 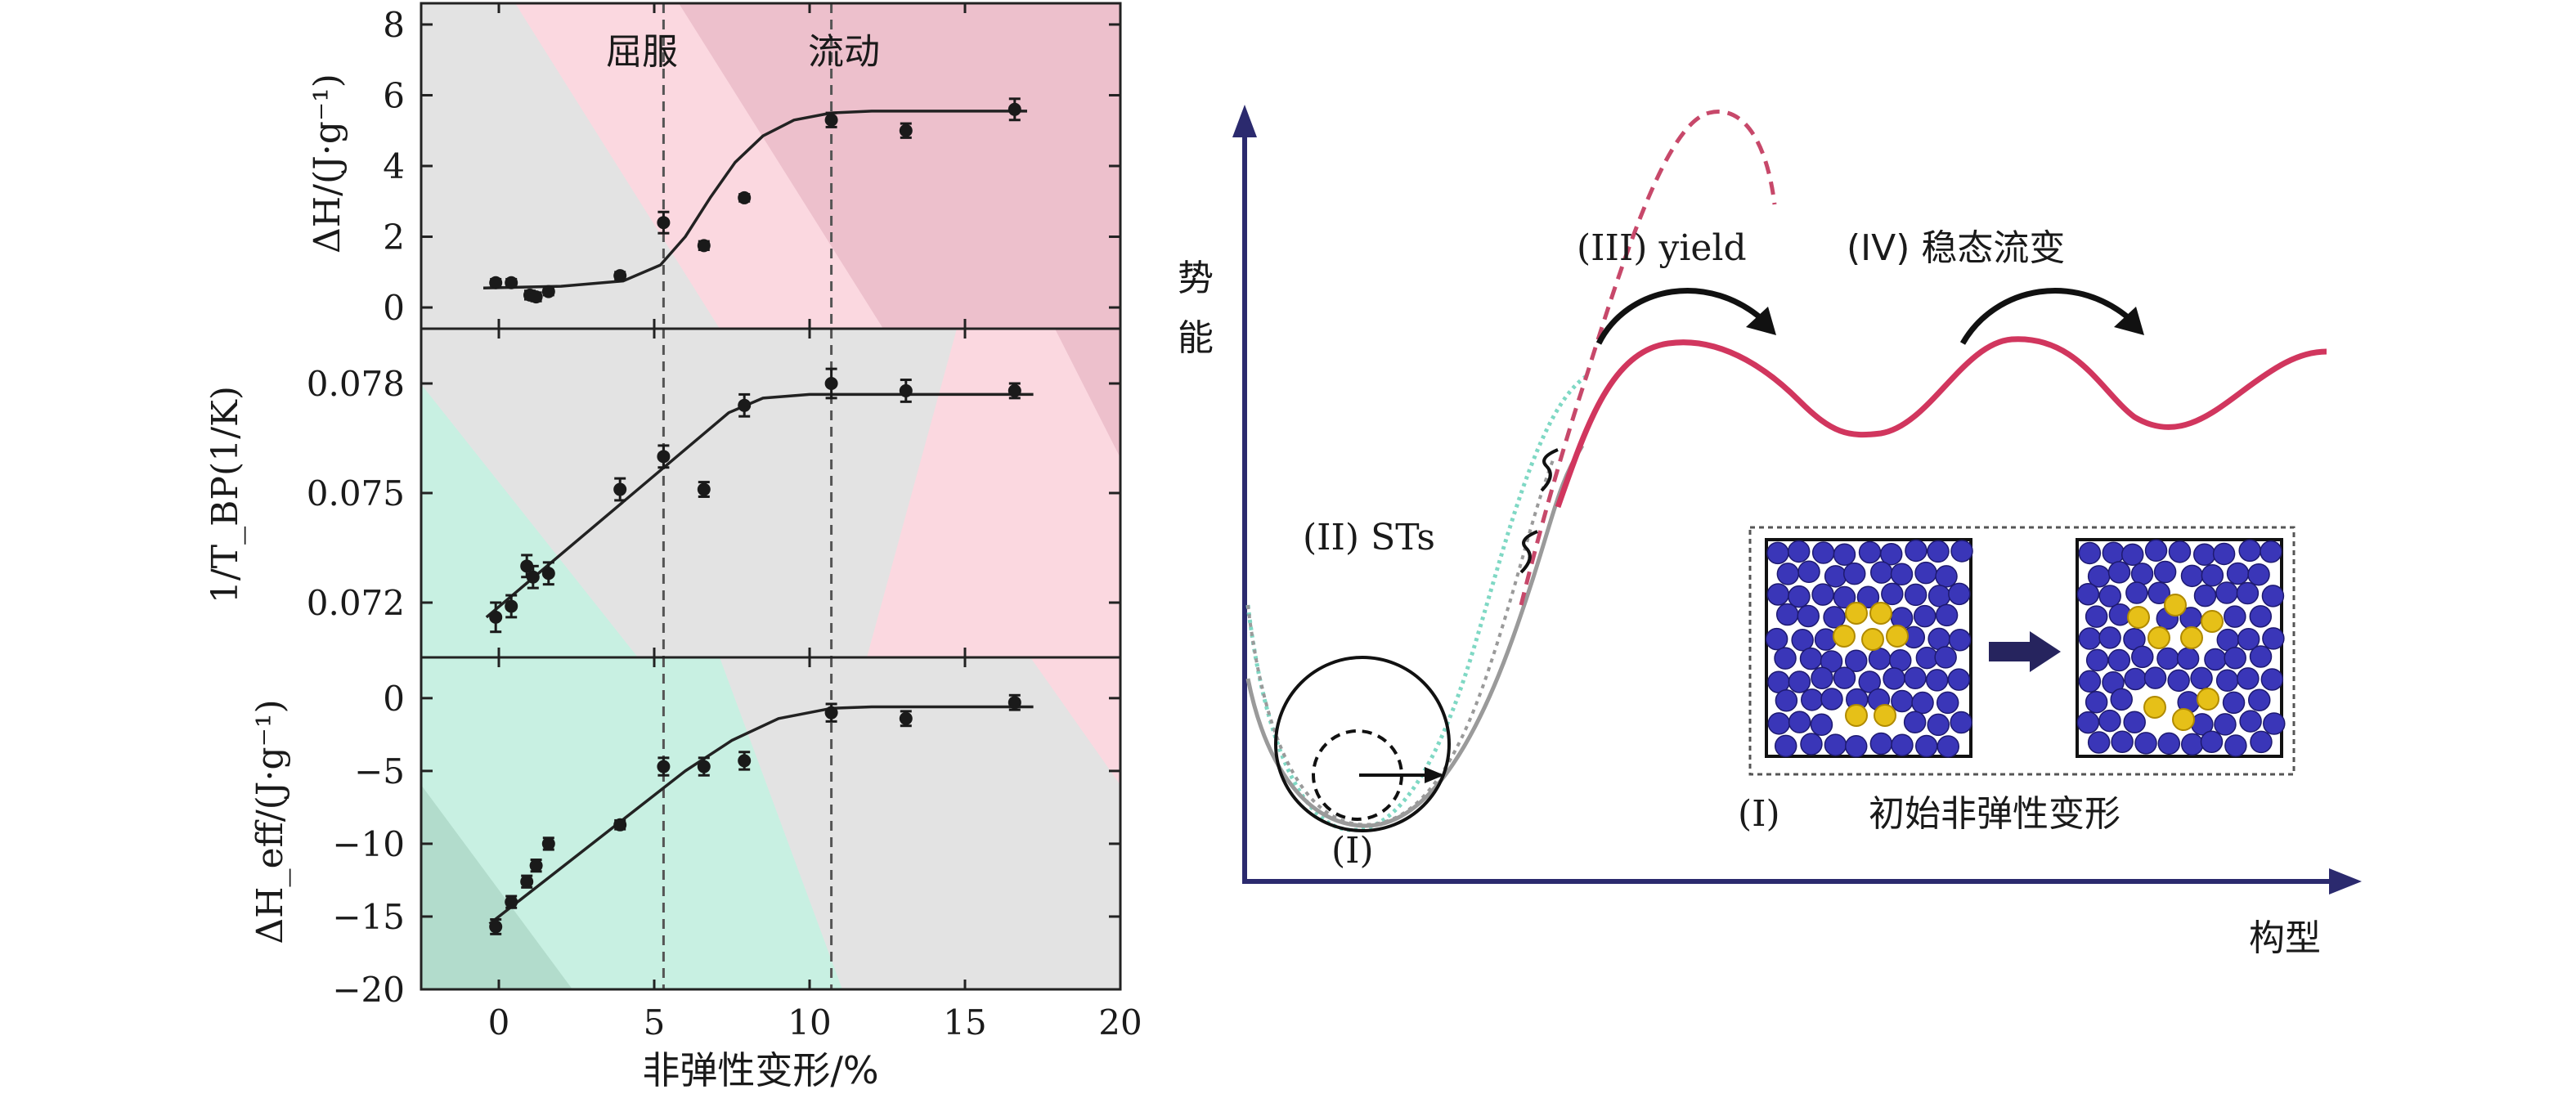 What do you see at coordinates (1682, 316) in the screenshot?
I see `yield-hop-arrow` at bounding box center [1682, 316].